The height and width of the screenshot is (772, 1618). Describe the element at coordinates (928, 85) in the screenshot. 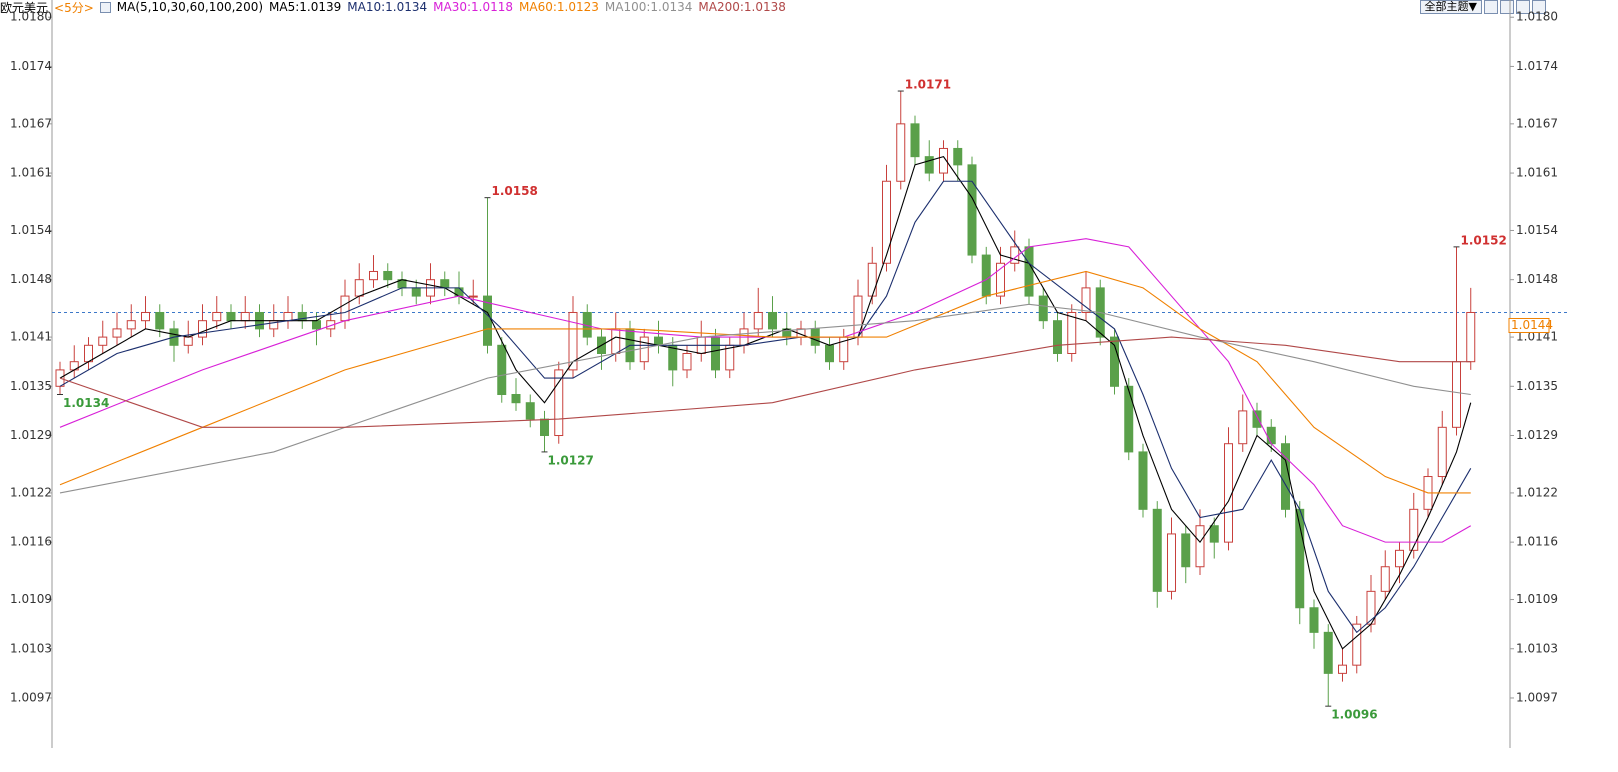

I see `high-label: 1.0171` at that location.